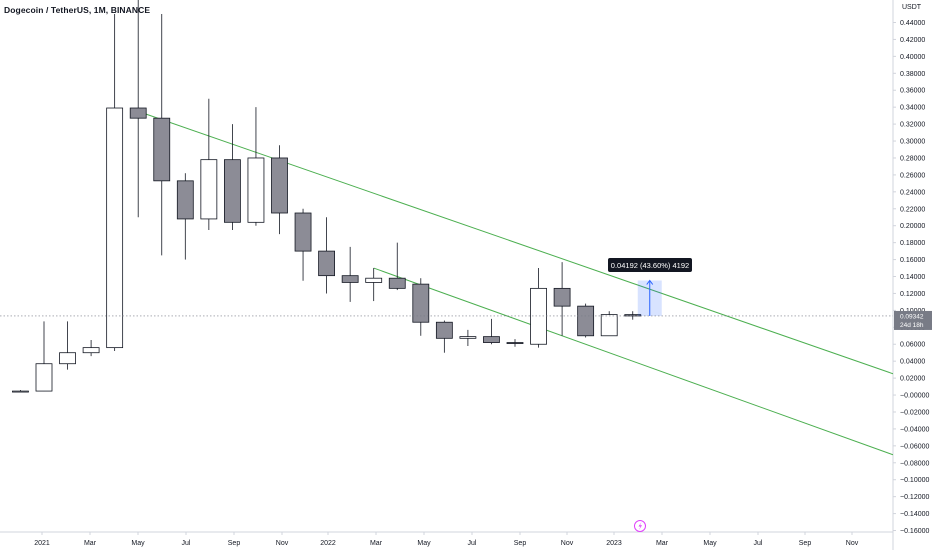 This screenshot has height=550, width=932. I want to click on y-tick-label: 0.22000, so click(912, 209).